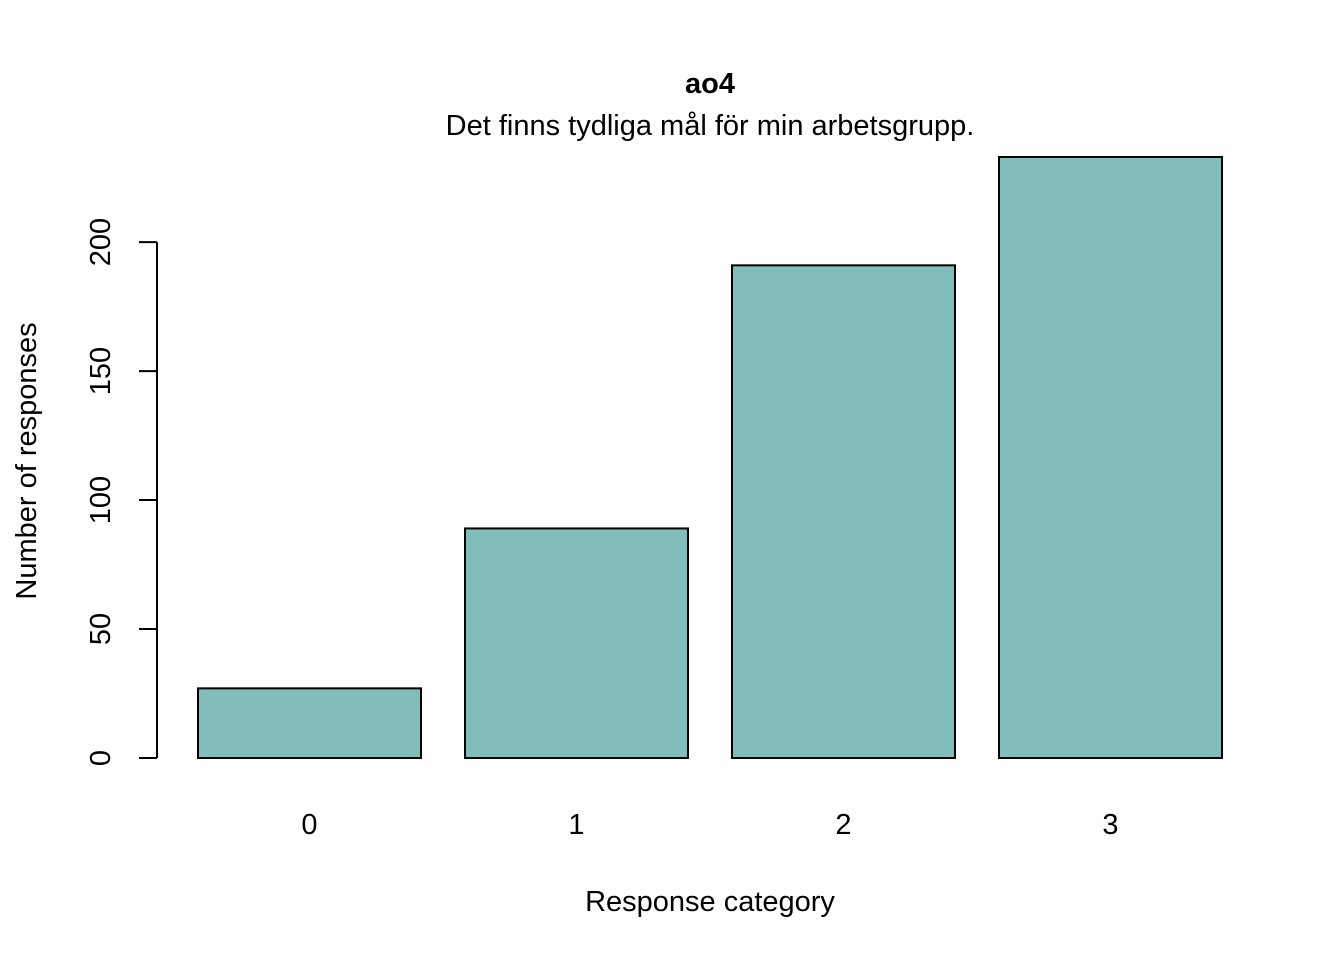 The height and width of the screenshot is (960, 1344). What do you see at coordinates (710, 902) in the screenshot?
I see `x-axis-label: Response category` at bounding box center [710, 902].